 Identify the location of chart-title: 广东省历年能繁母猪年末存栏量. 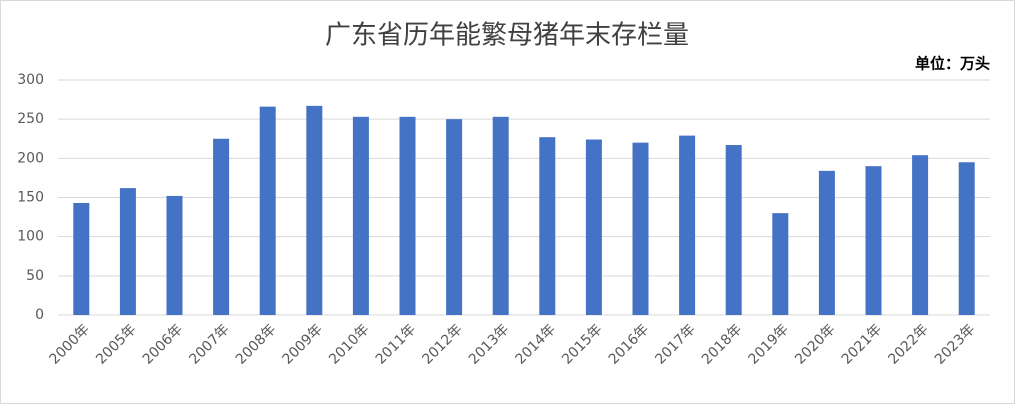
(507, 36).